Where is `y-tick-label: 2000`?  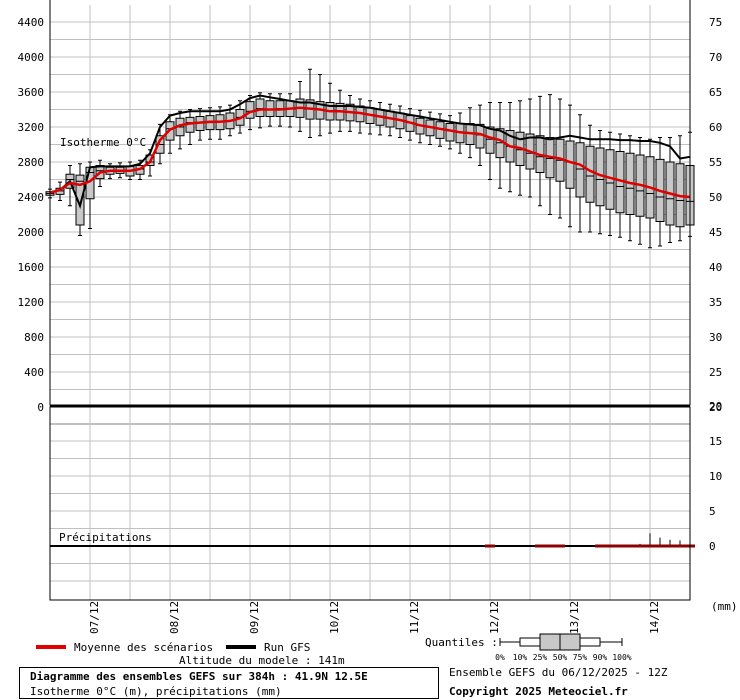
y-tick-label: 2000 is located at coordinates (31, 232).